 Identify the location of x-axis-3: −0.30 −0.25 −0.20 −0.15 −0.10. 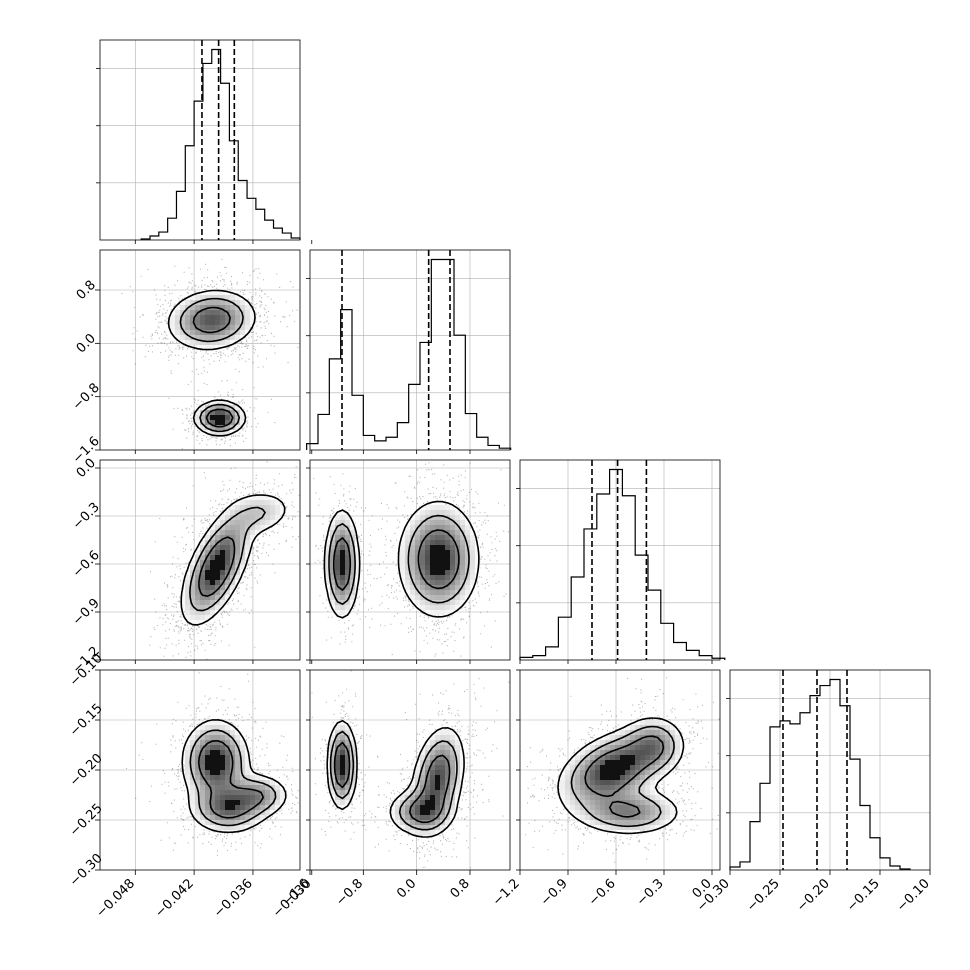
(813, 892).